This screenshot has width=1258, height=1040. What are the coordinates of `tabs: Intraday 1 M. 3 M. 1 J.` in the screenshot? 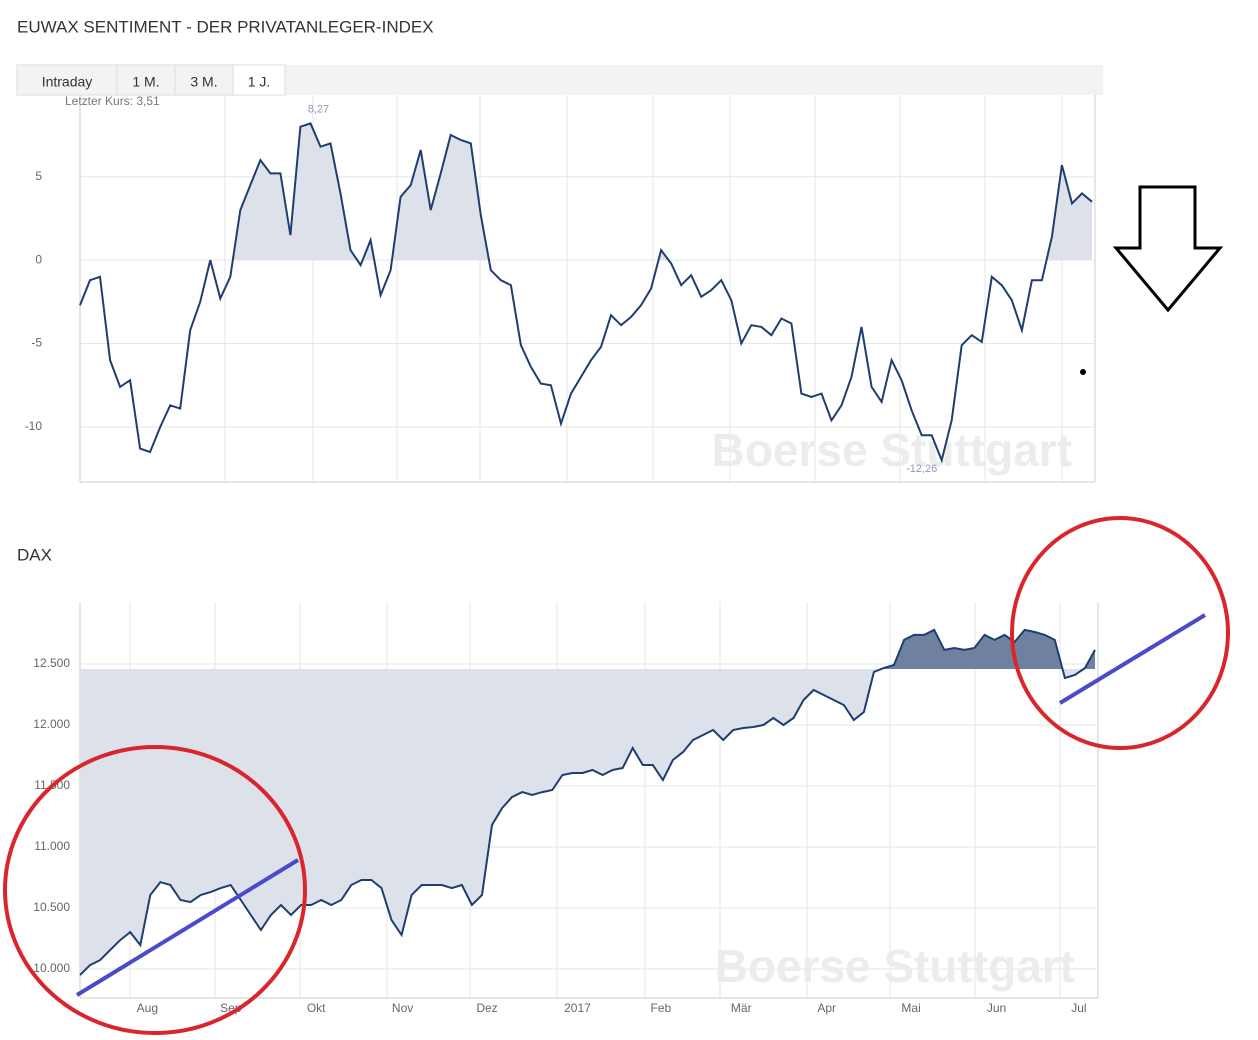 It's located at (151, 80).